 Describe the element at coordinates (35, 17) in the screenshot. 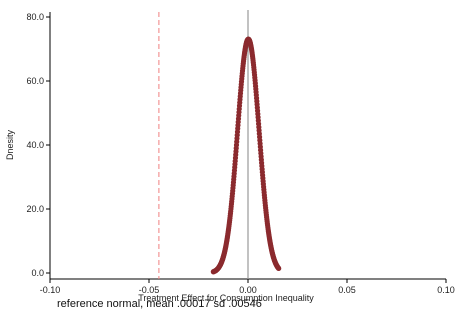

I see `y-tick-label: 80.0` at that location.